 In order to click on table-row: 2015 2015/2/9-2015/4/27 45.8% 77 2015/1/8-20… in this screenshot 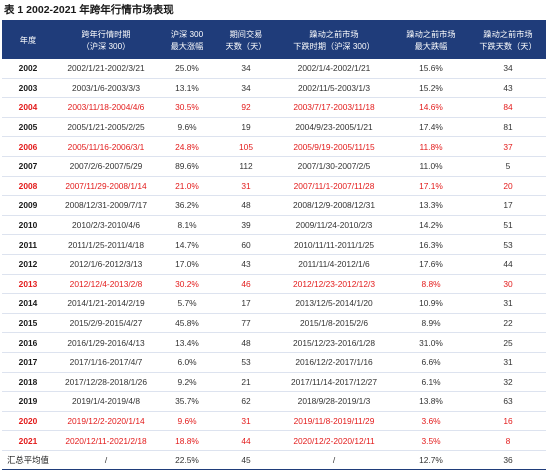, I will do `click(274, 323)`.